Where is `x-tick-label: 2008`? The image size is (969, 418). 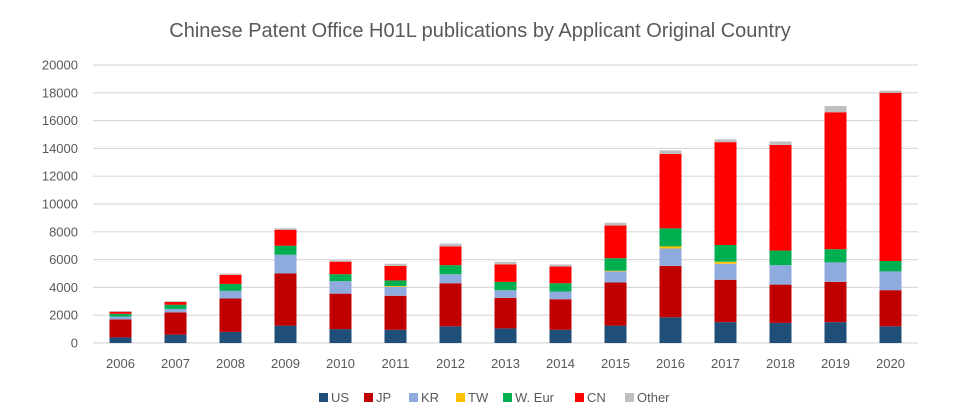
x-tick-label: 2008 is located at coordinates (230, 363).